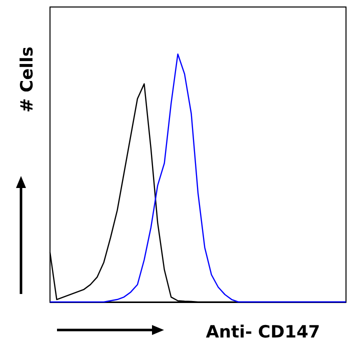 The image size is (350, 350). What do you see at coordinates (28, 79) in the screenshot?
I see `y-axis-title: # Cells` at bounding box center [28, 79].